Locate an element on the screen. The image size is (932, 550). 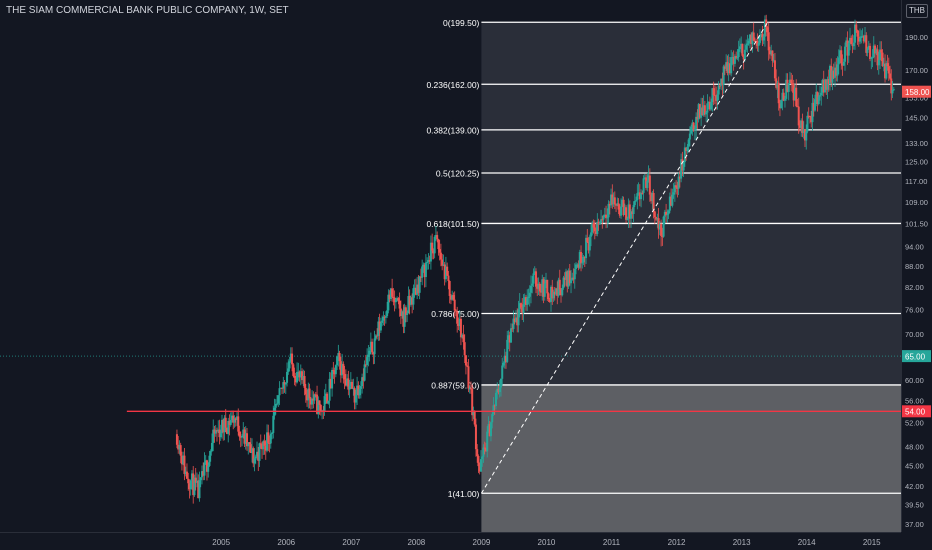
x-tick-label: 2008 is located at coordinates (416, 542).